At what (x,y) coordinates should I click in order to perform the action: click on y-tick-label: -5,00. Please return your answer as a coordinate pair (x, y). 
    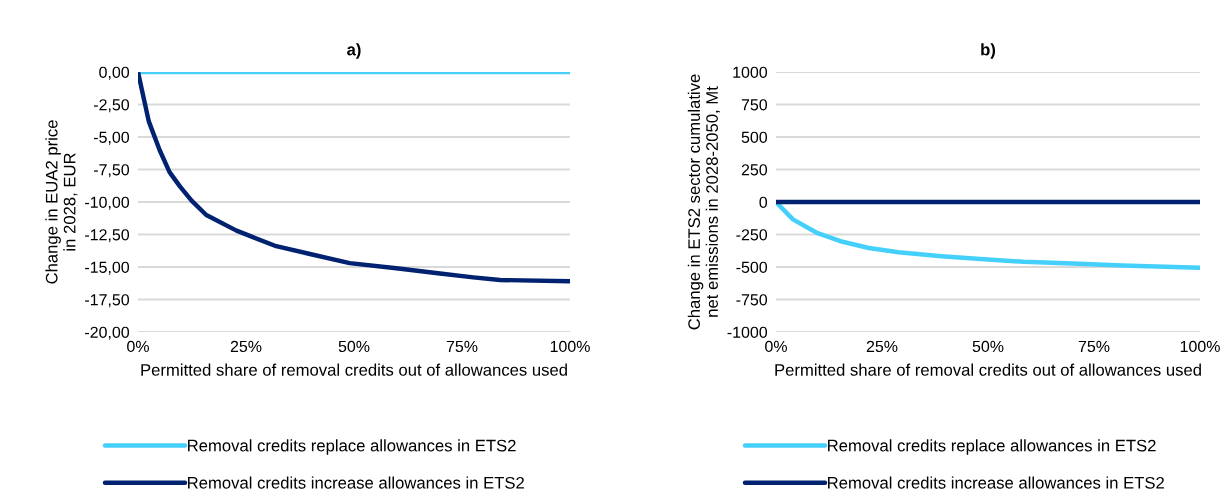
    Looking at the image, I should click on (111, 138).